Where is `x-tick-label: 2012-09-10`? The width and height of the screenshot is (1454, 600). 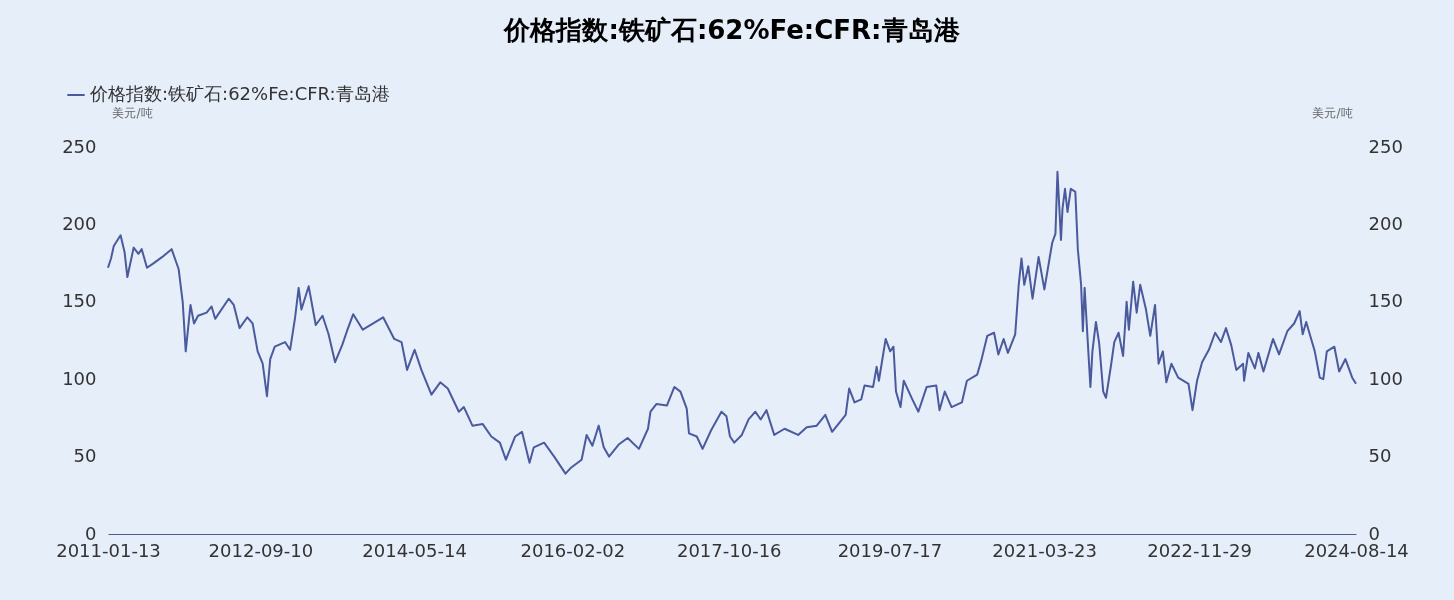 x-tick-label: 2012-09-10 is located at coordinates (261, 550).